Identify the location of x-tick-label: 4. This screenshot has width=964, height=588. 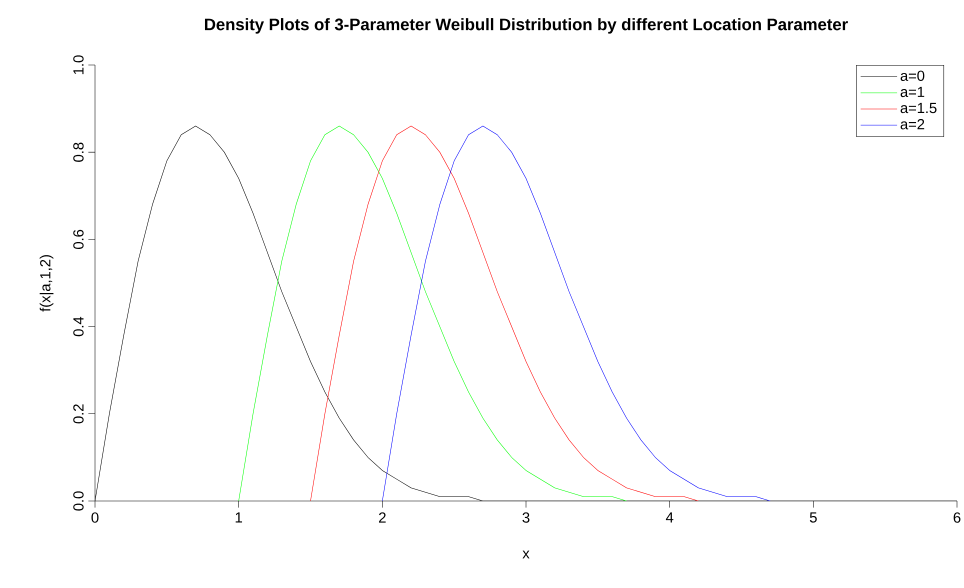
(670, 517).